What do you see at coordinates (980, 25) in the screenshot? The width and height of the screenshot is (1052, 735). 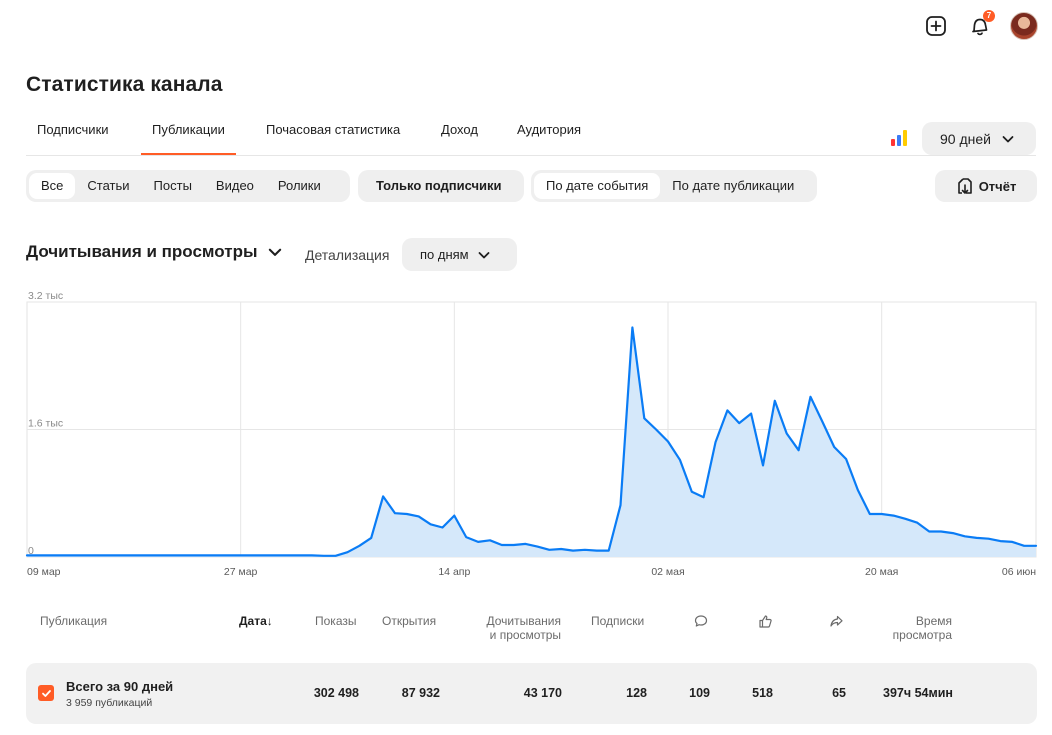 I see `notifications-button: 7` at bounding box center [980, 25].